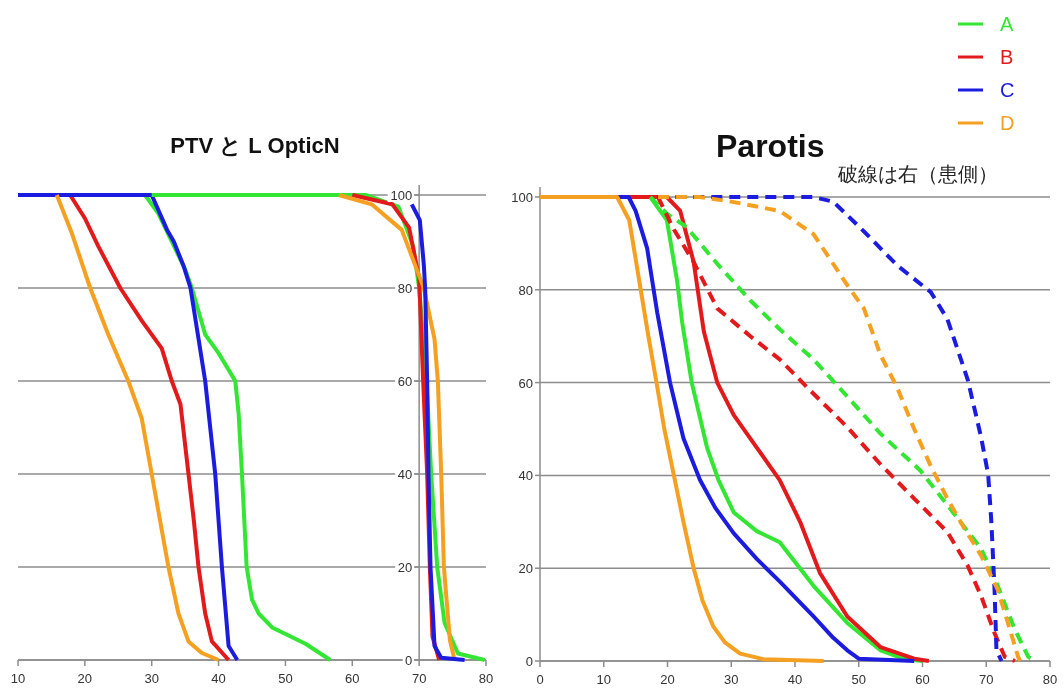 Image resolution: width=1063 pixels, height=690 pixels. What do you see at coordinates (1007, 123) in the screenshot?
I see `legend-label: D` at bounding box center [1007, 123].